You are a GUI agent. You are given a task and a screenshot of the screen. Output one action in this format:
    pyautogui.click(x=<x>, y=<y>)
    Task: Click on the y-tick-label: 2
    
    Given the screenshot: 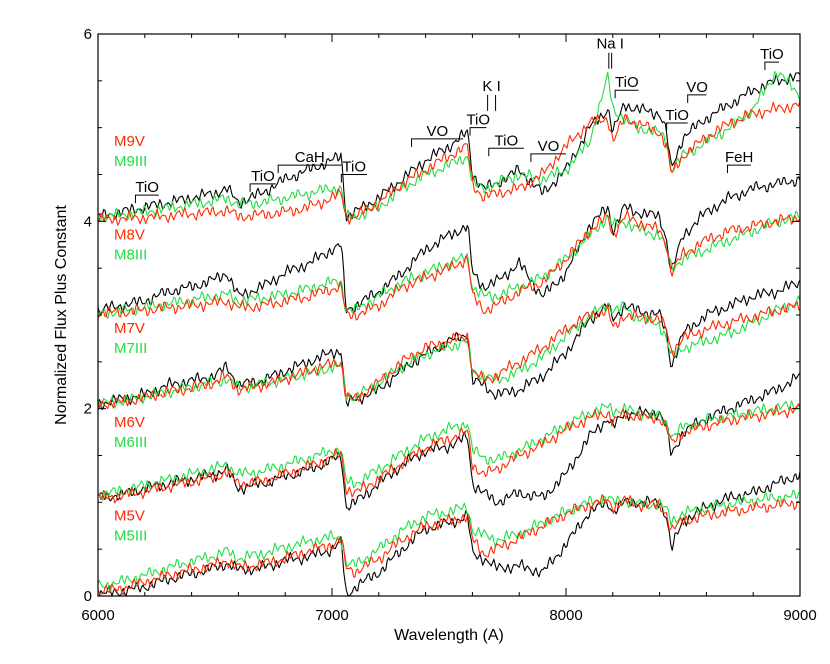 What is the action you would take?
    pyautogui.click(x=88, y=409)
    